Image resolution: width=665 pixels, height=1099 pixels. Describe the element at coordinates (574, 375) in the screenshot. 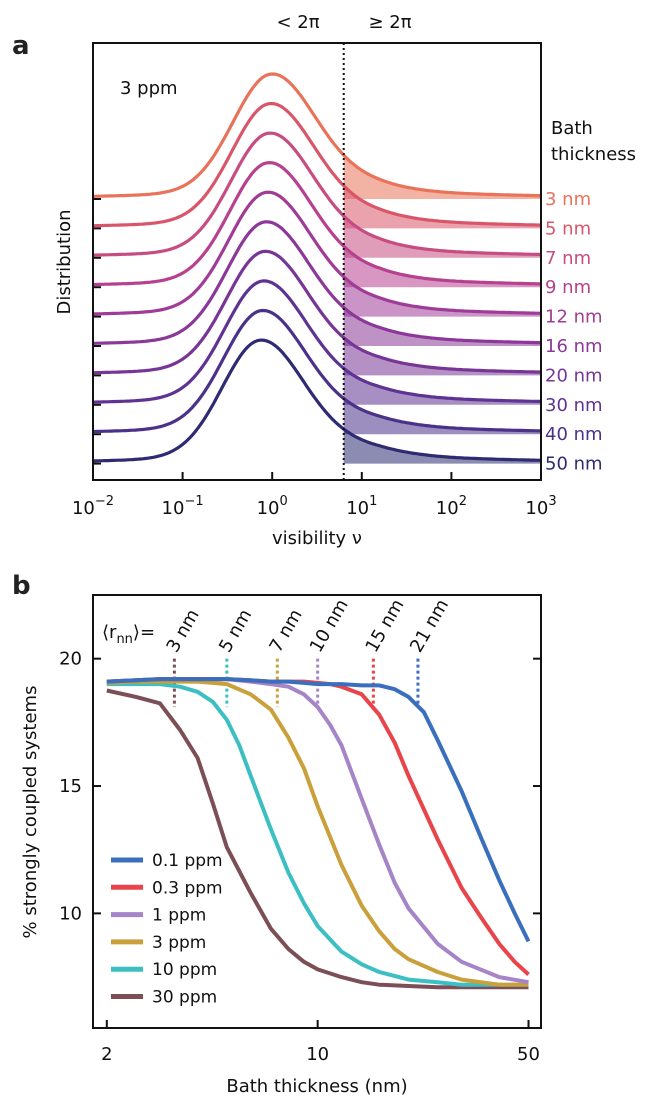

I see `series-label-20-nm: 20 nm` at that location.